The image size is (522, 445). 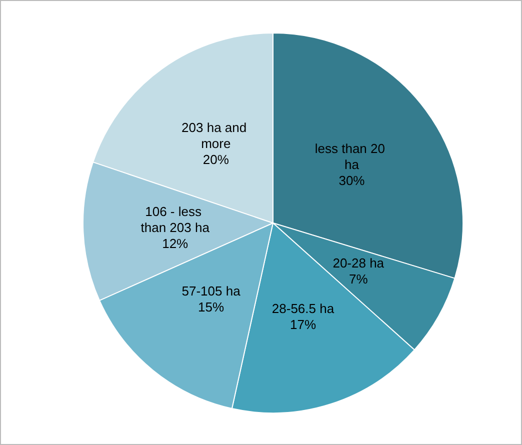 What do you see at coordinates (211, 306) in the screenshot?
I see `data-label: 15%` at bounding box center [211, 306].